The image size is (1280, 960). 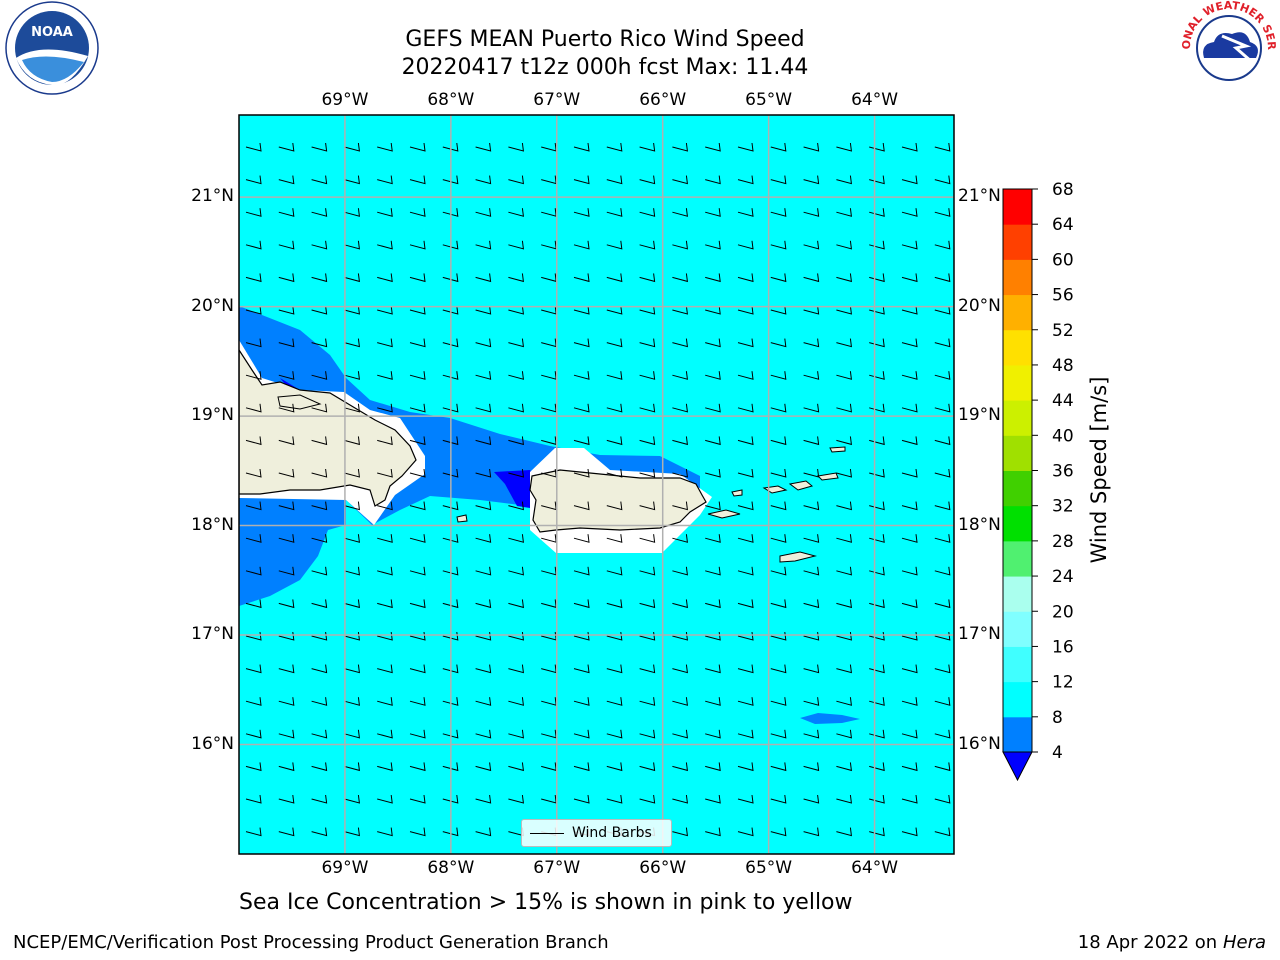 What do you see at coordinates (345, 868) in the screenshot?
I see `x-tick-bottom-label: 69°W` at bounding box center [345, 868].